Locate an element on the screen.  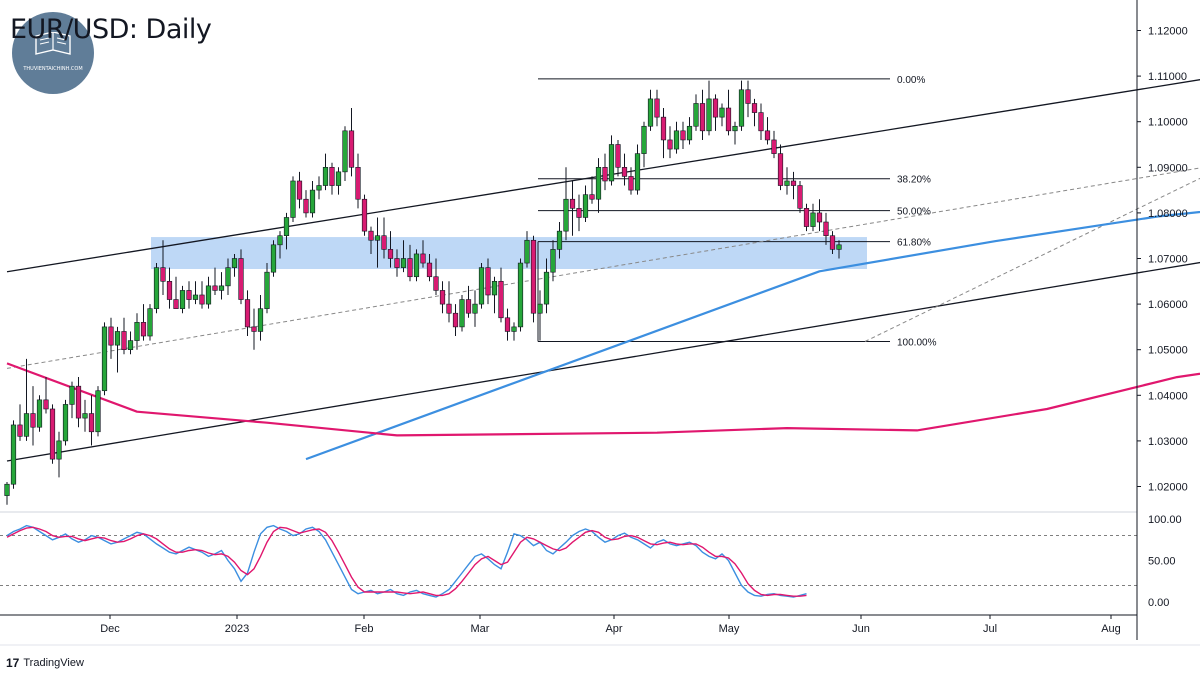
y-tick-label-5: 1.07000 is located at coordinates (1168, 260).